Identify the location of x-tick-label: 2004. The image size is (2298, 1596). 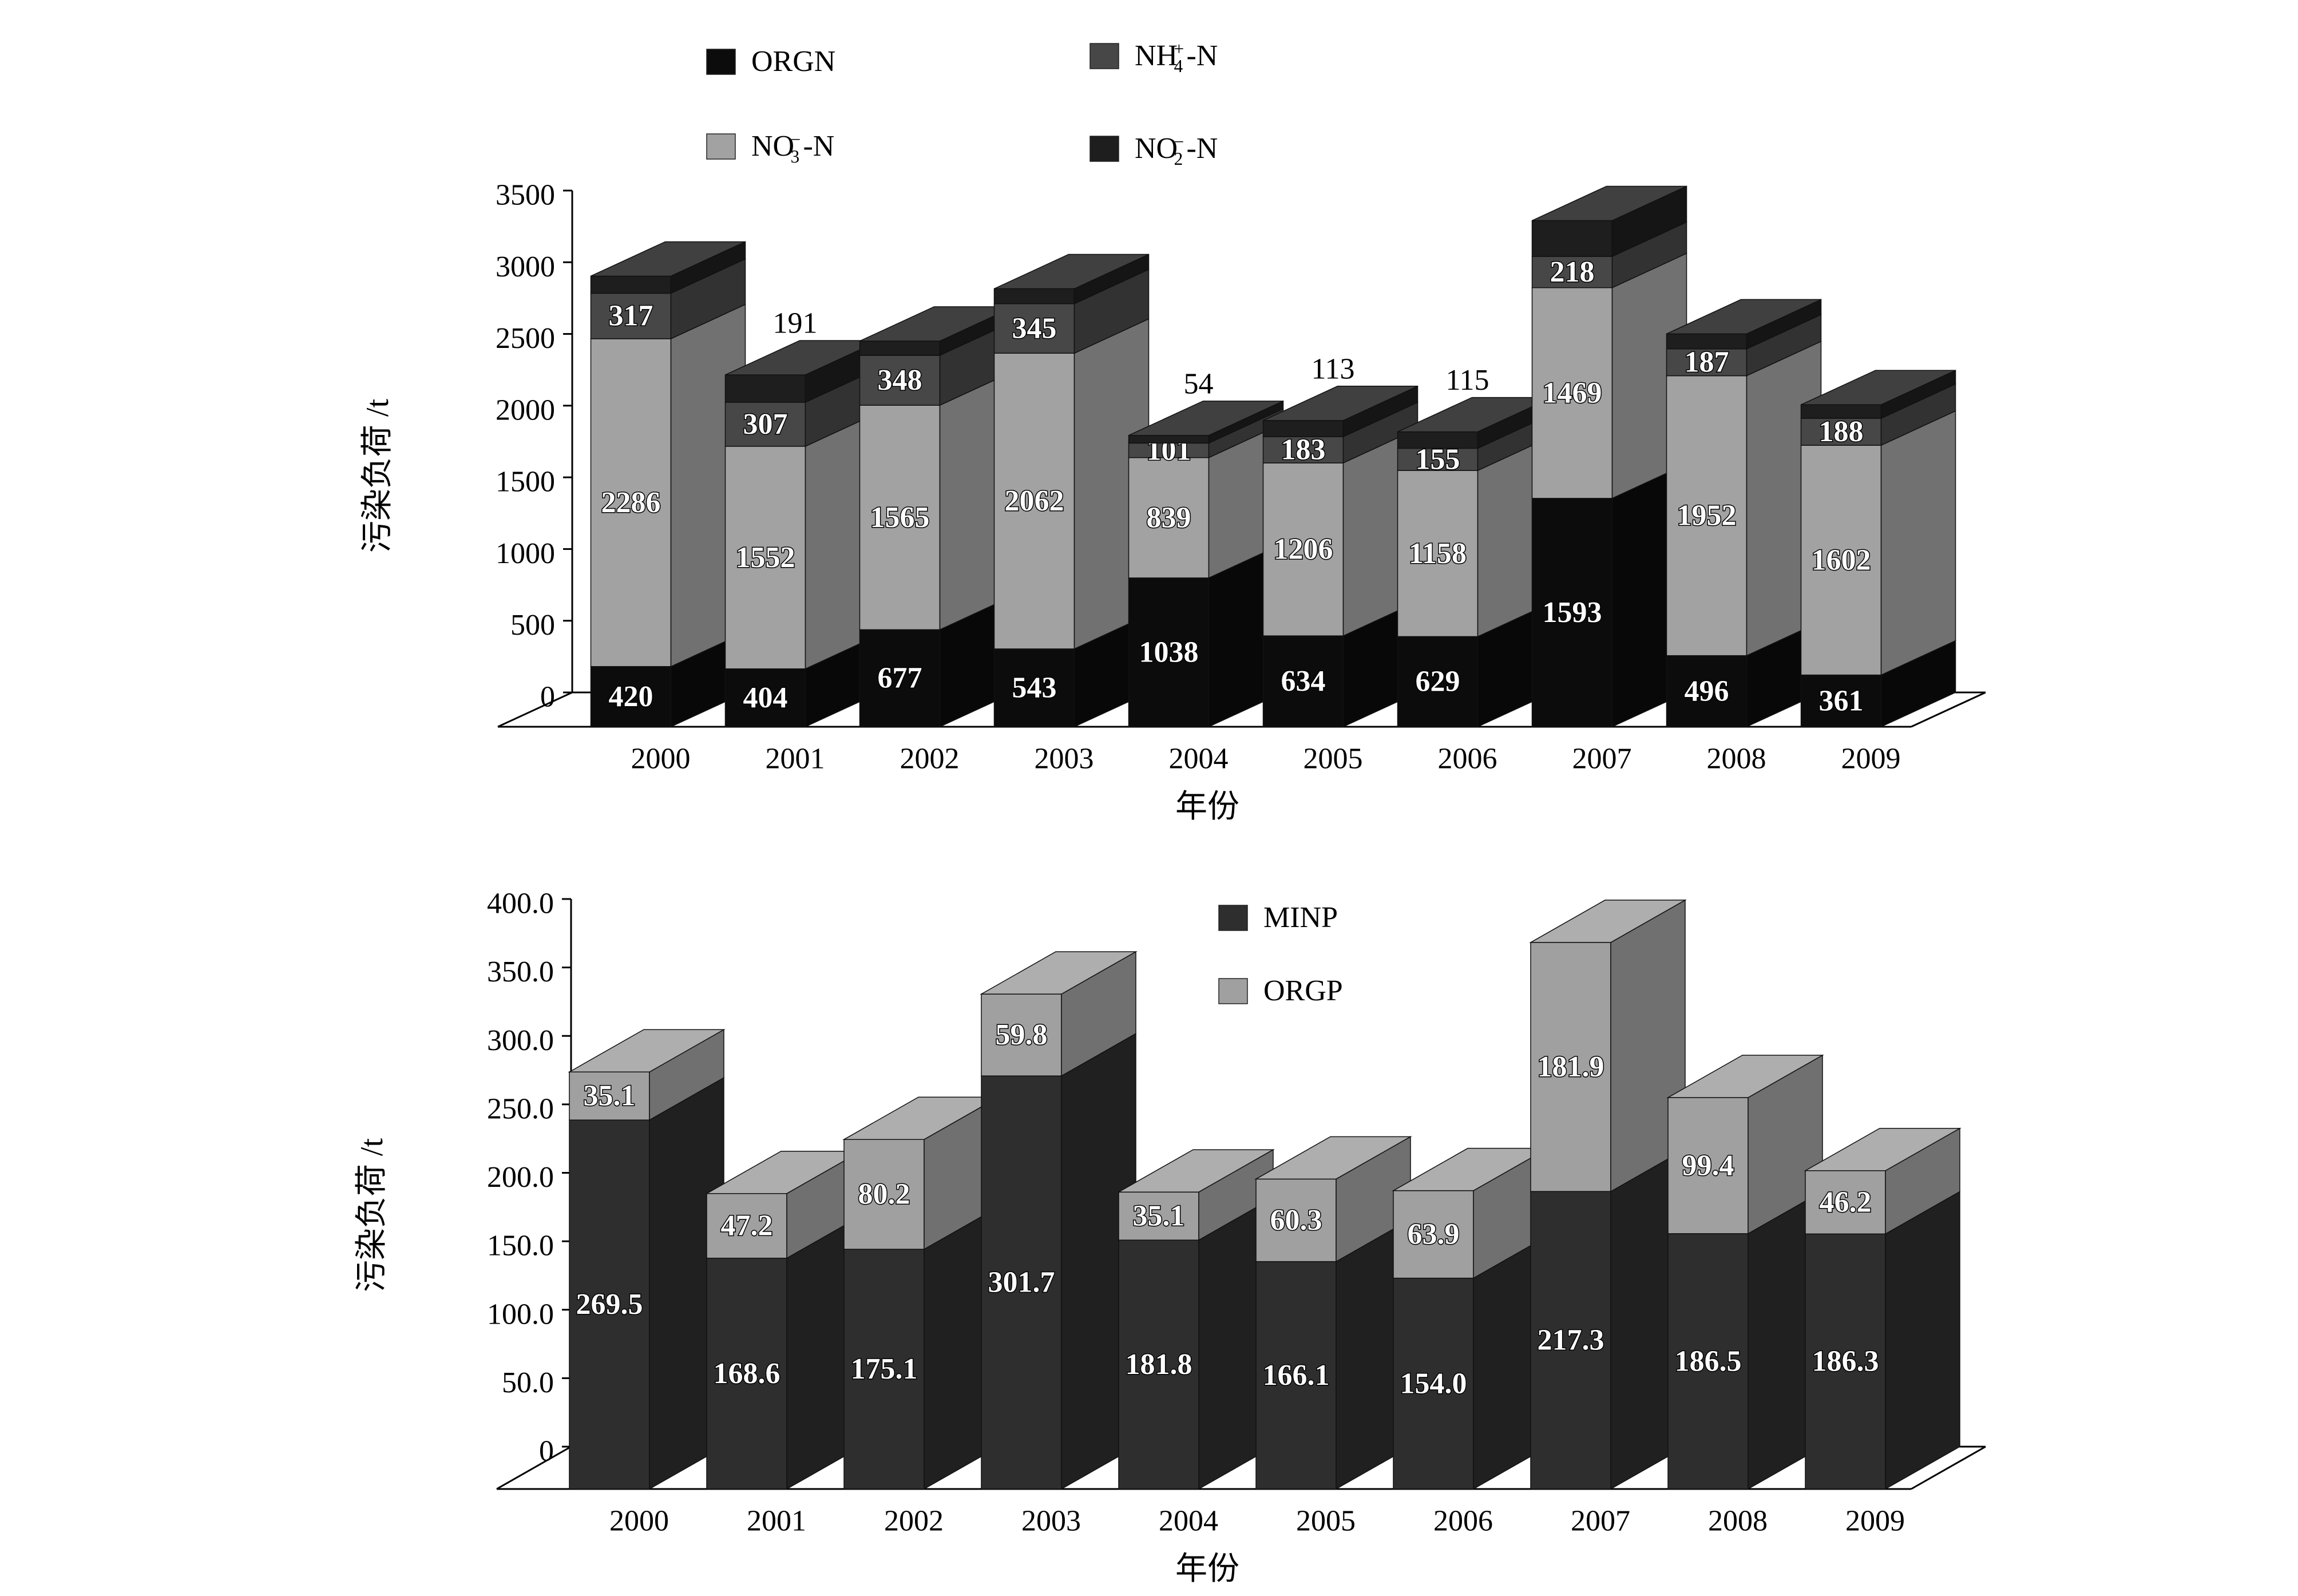
(1199, 759).